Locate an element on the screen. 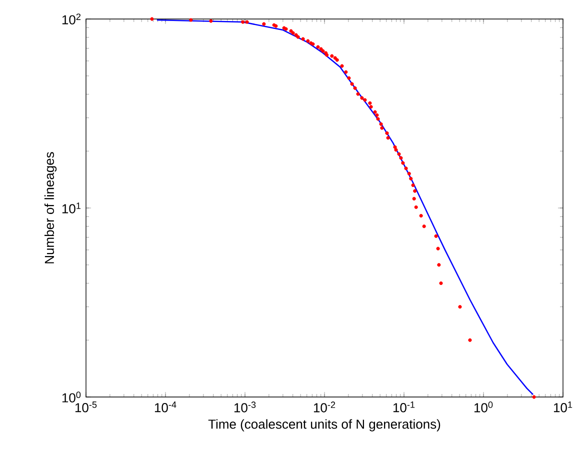 This screenshot has width=583, height=458. x-tick-label: 10$^{1}$ is located at coordinates (563, 407).